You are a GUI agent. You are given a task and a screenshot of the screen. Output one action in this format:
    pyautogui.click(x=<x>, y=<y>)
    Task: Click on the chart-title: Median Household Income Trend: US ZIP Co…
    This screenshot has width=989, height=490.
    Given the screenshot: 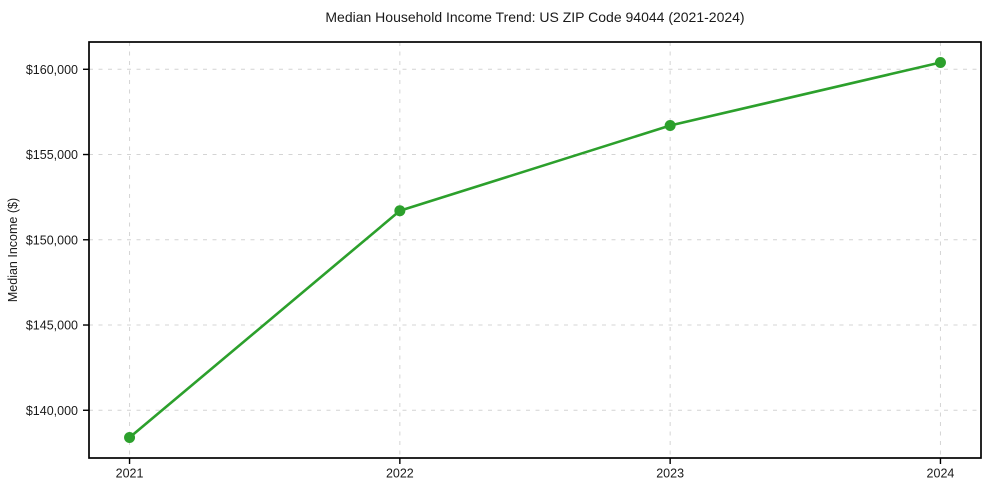 What is the action you would take?
    pyautogui.click(x=534, y=17)
    